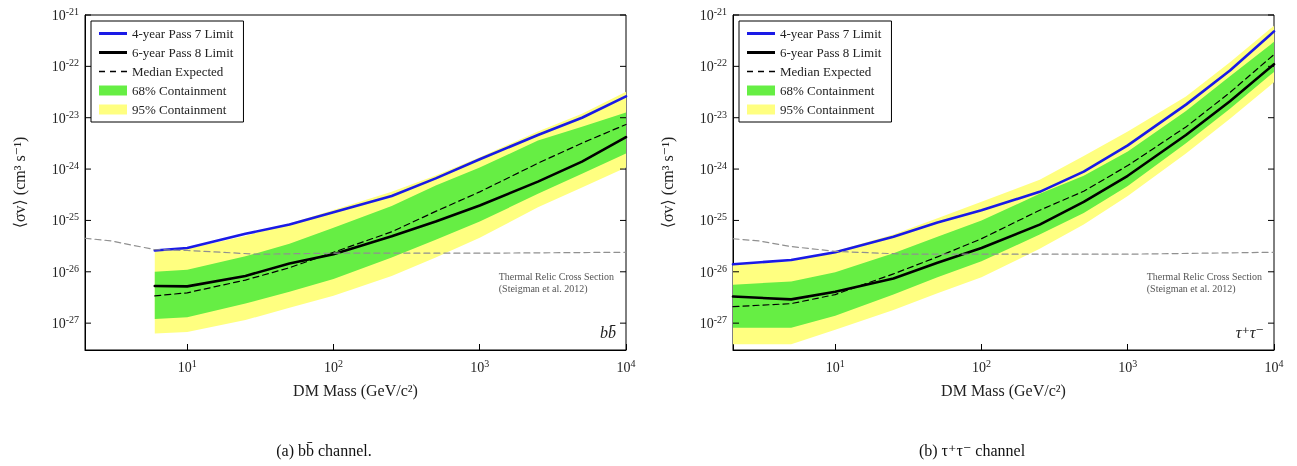 This screenshot has width=1297, height=466. I want to click on annotation: τ⁺τ⁻, so click(1249, 332).